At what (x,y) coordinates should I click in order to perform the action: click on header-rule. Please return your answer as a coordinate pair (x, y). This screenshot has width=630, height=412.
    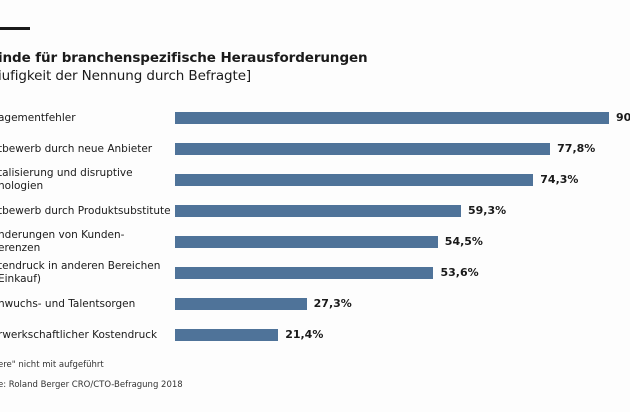
    Looking at the image, I should click on (15, 28).